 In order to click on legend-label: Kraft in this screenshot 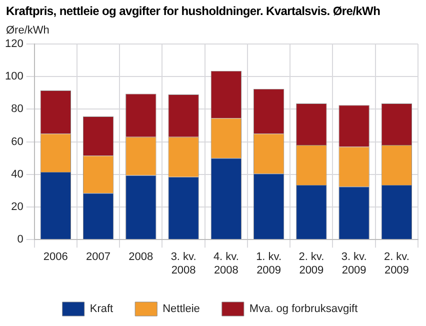, I will do `click(102, 309)`.